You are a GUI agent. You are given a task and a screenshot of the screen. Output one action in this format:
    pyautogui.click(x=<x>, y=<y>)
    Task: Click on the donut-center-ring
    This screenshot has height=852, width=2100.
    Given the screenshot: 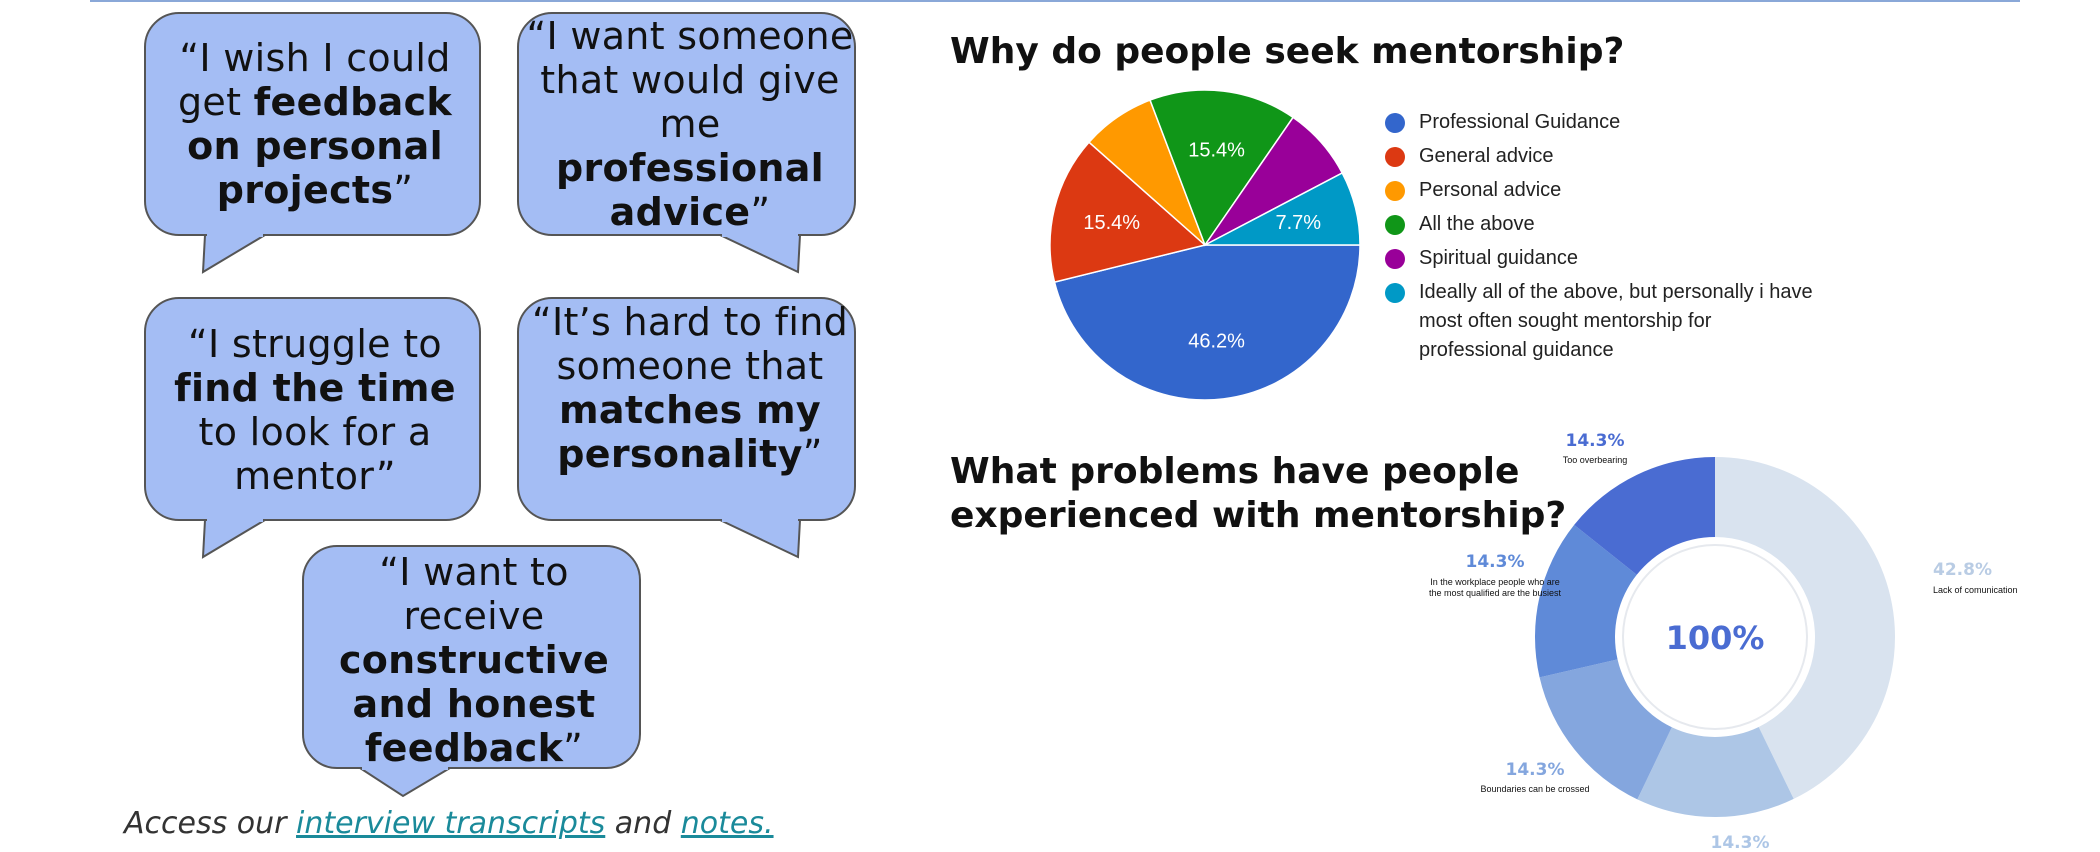 What is the action you would take?
    pyautogui.click(x=1715, y=637)
    